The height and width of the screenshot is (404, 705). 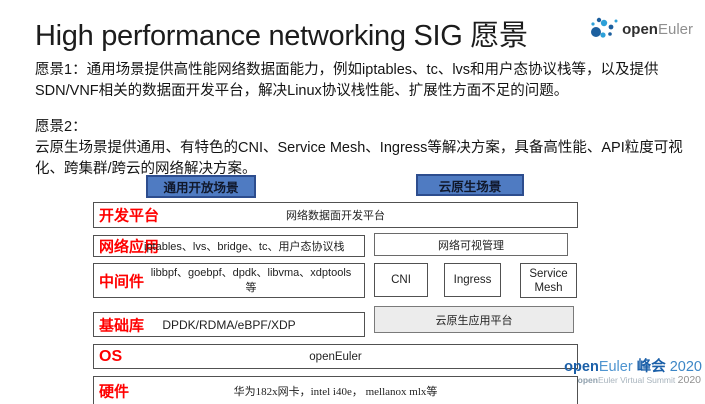 What do you see at coordinates (201, 186) in the screenshot?
I see `scenario-general-badge: 通用开放场景` at bounding box center [201, 186].